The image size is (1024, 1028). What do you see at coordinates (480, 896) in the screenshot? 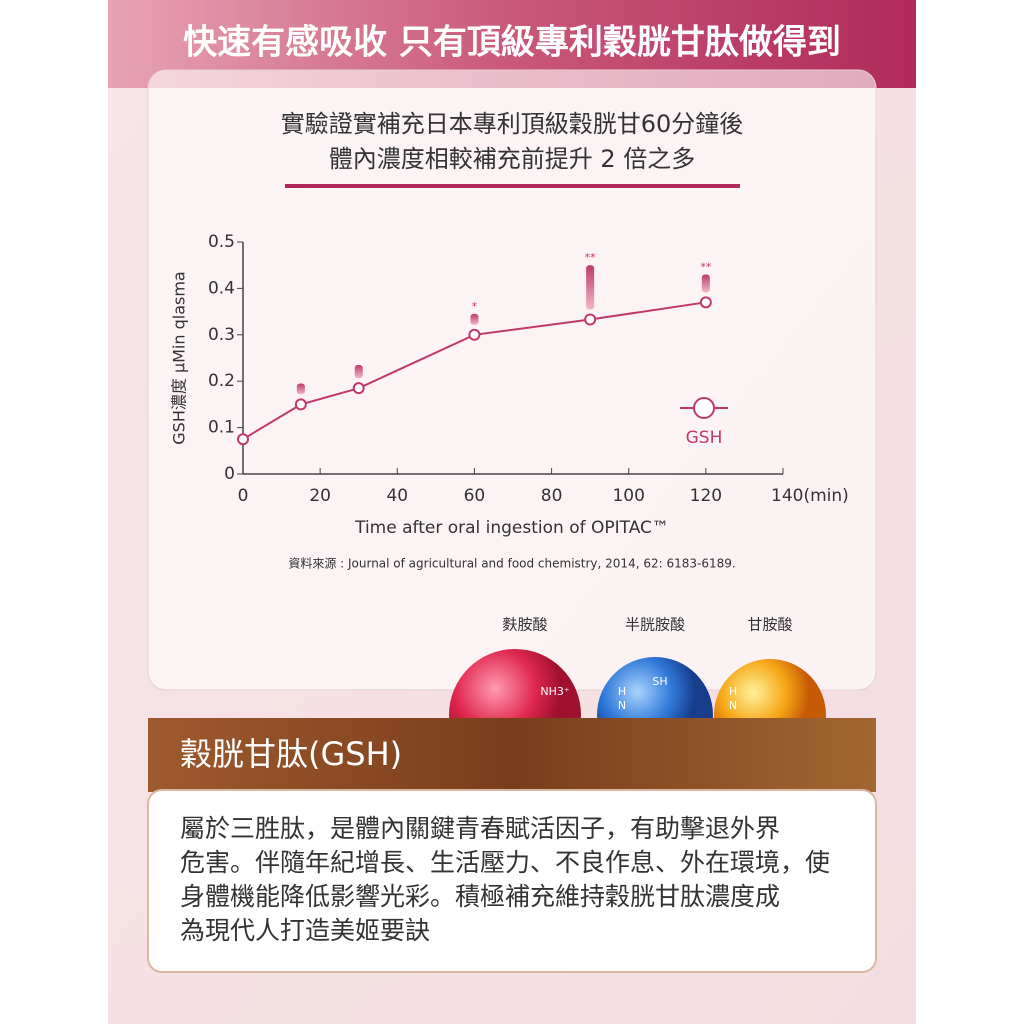
I see `body-line: 身體機能降低影響光彩。積極補充維持穀胱甘肽濃度成` at bounding box center [480, 896].